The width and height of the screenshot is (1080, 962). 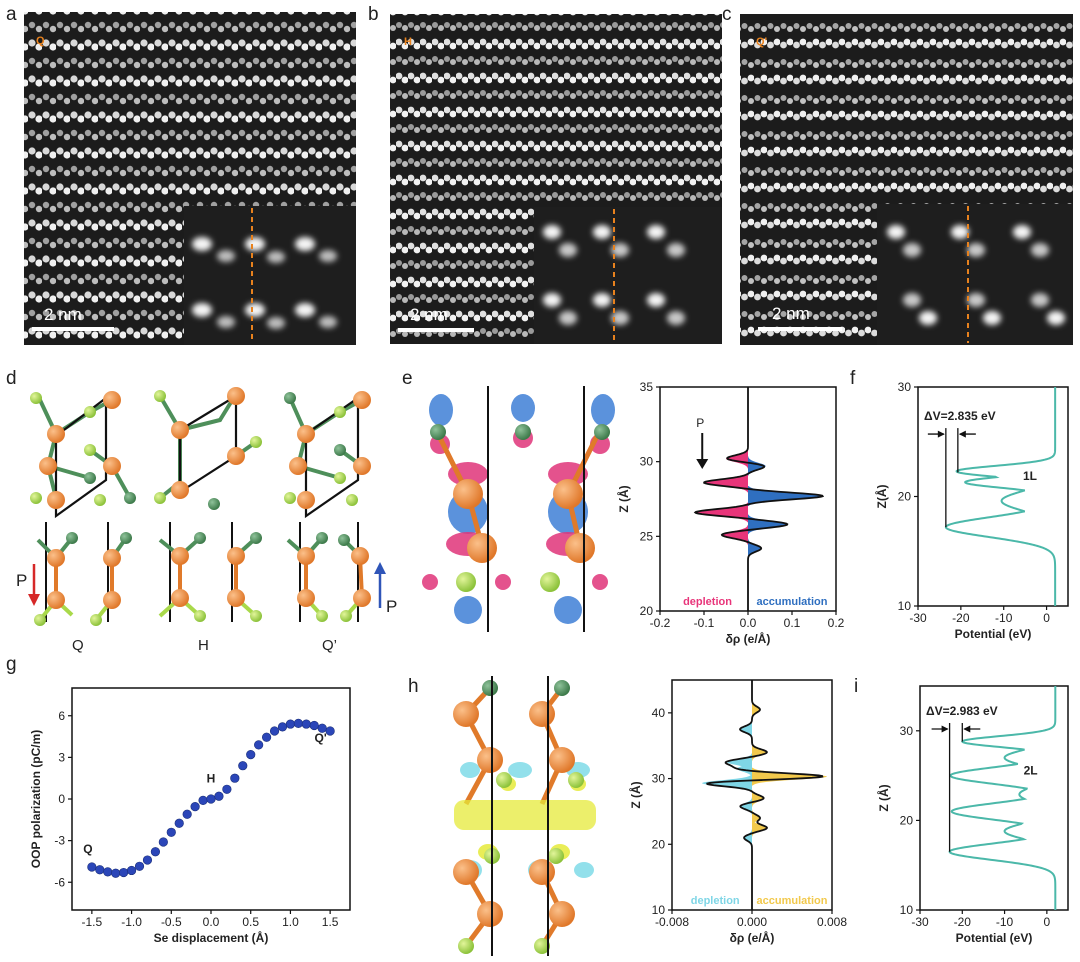 I want to click on delta-v-annotation: ΔV=2.835 eV, so click(x=960, y=416).